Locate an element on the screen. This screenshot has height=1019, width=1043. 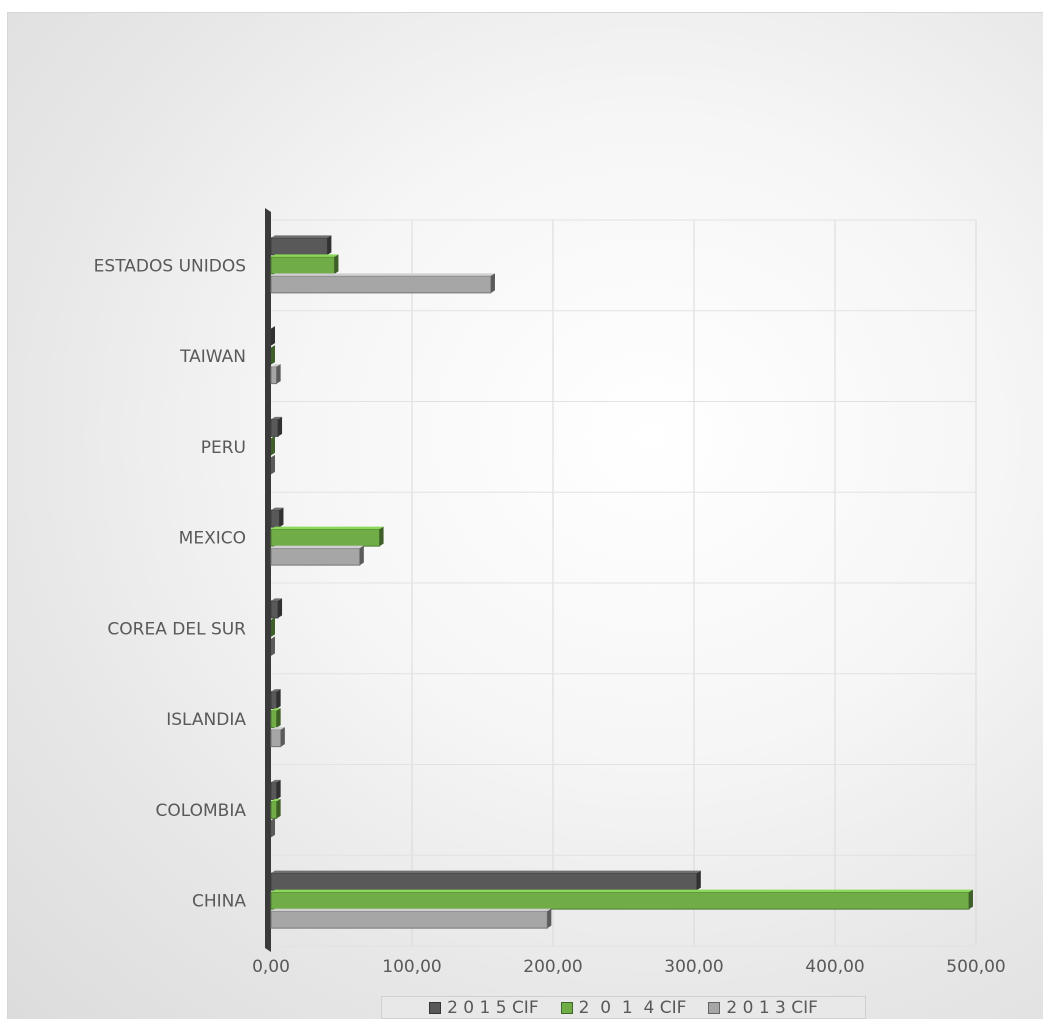
category-label: COLOMBIA is located at coordinates (201, 811).